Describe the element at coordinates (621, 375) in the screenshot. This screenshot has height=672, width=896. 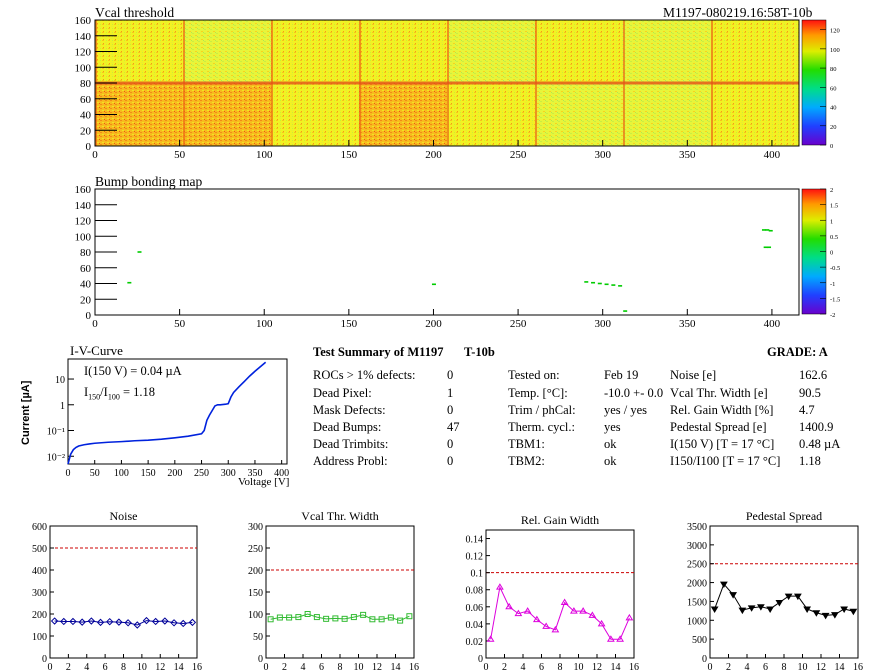
I see `summary-value: Feb 19` at that location.